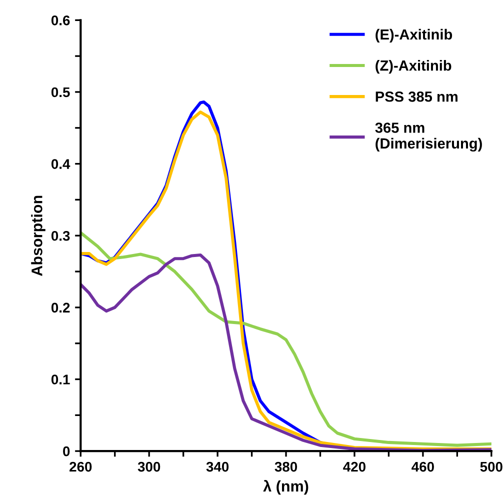 The image size is (504, 504). Describe the element at coordinates (414, 35) in the screenshot. I see `legend-label: (E)-Axitinib` at that location.